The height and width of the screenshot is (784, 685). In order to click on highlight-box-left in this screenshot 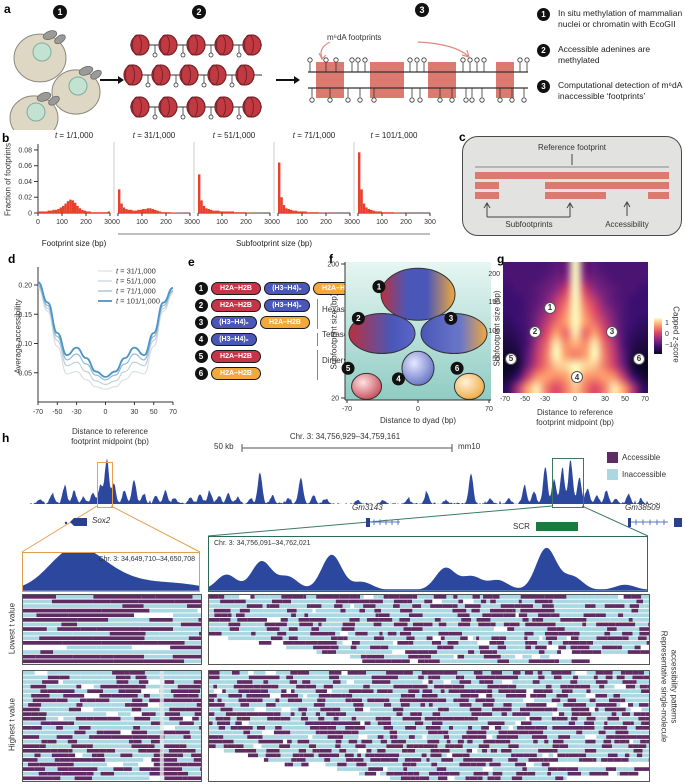, I will do `click(105, 485)`.